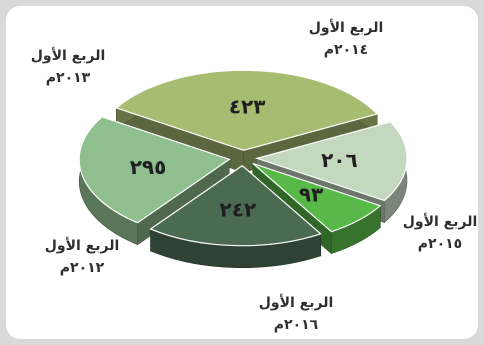  I want to click on category-label-4: الربع الأول ٢٠١٢م, so click(82, 256).